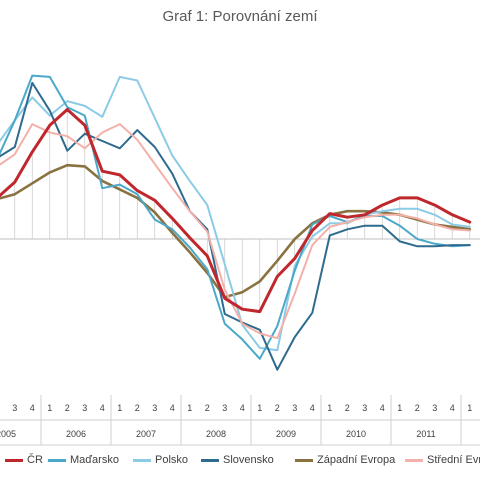  I want to click on chart-title: Graf 1: Porovnání zemí, so click(240, 16).